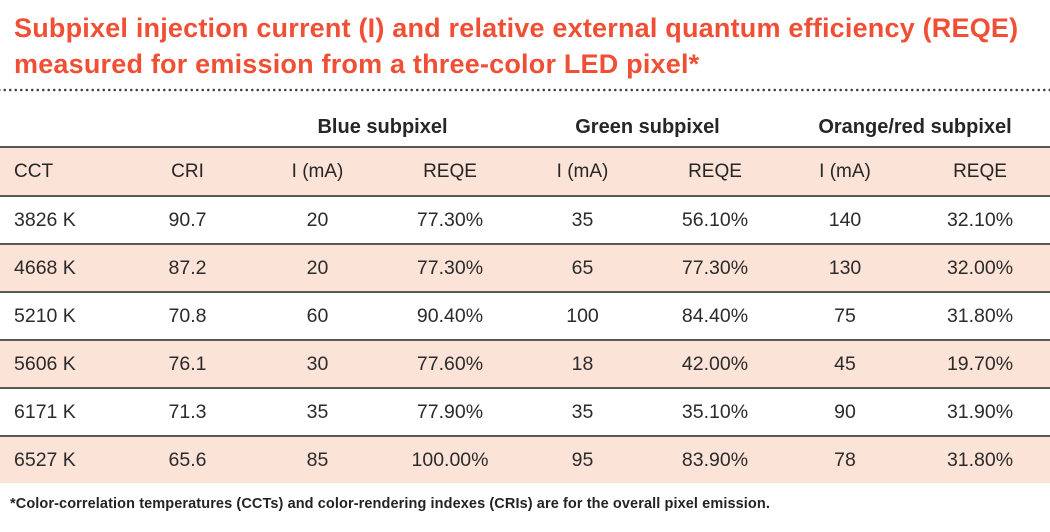 This screenshot has height=532, width=1050. Describe the element at coordinates (187, 315) in the screenshot. I see `cell-cri: 70.8` at that location.